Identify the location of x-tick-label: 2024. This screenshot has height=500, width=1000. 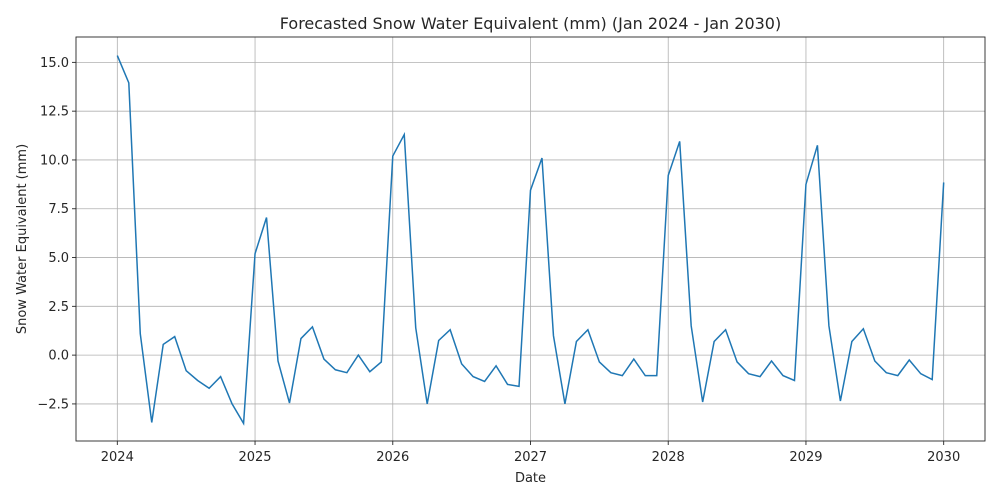
(117, 457).